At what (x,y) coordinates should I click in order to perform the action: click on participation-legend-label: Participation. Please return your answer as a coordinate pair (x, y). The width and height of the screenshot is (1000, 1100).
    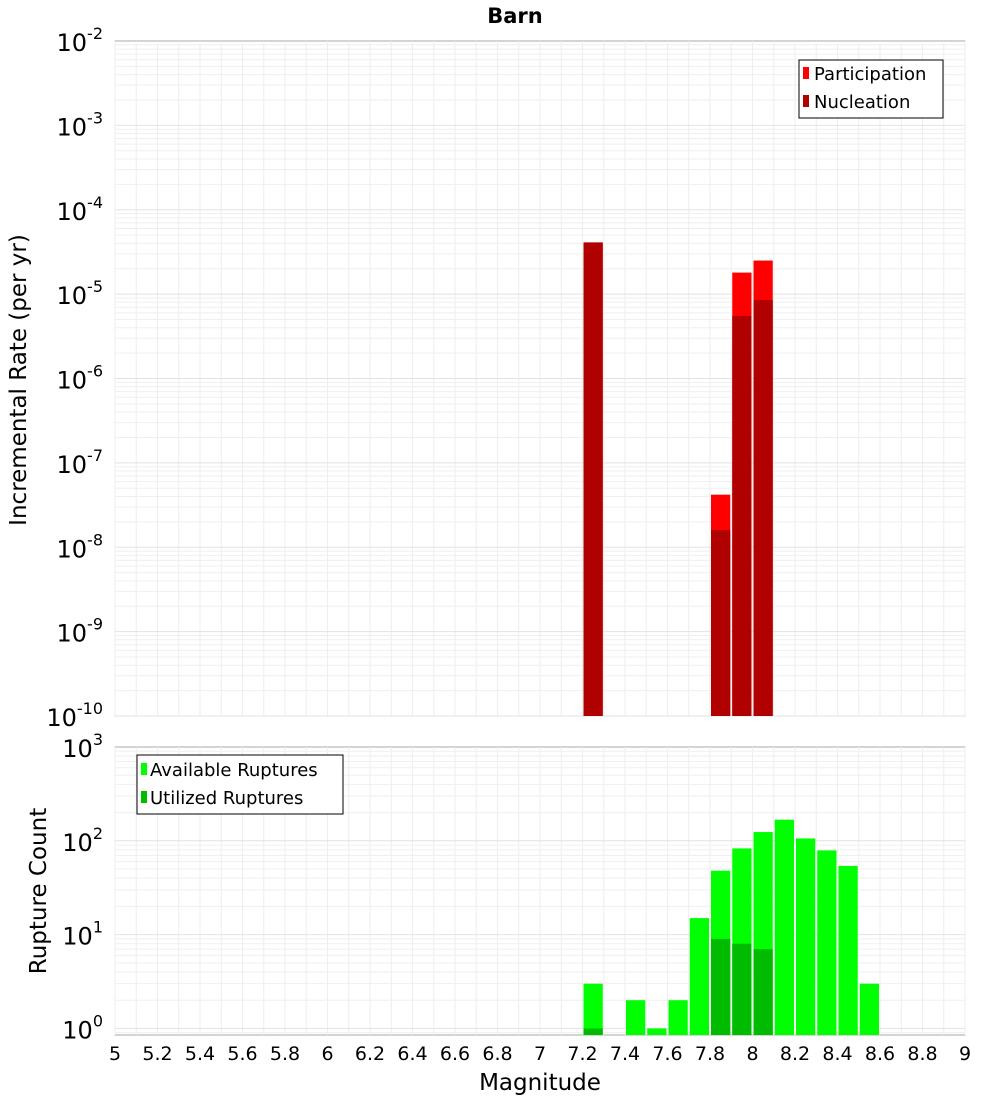
    Looking at the image, I should click on (870, 74).